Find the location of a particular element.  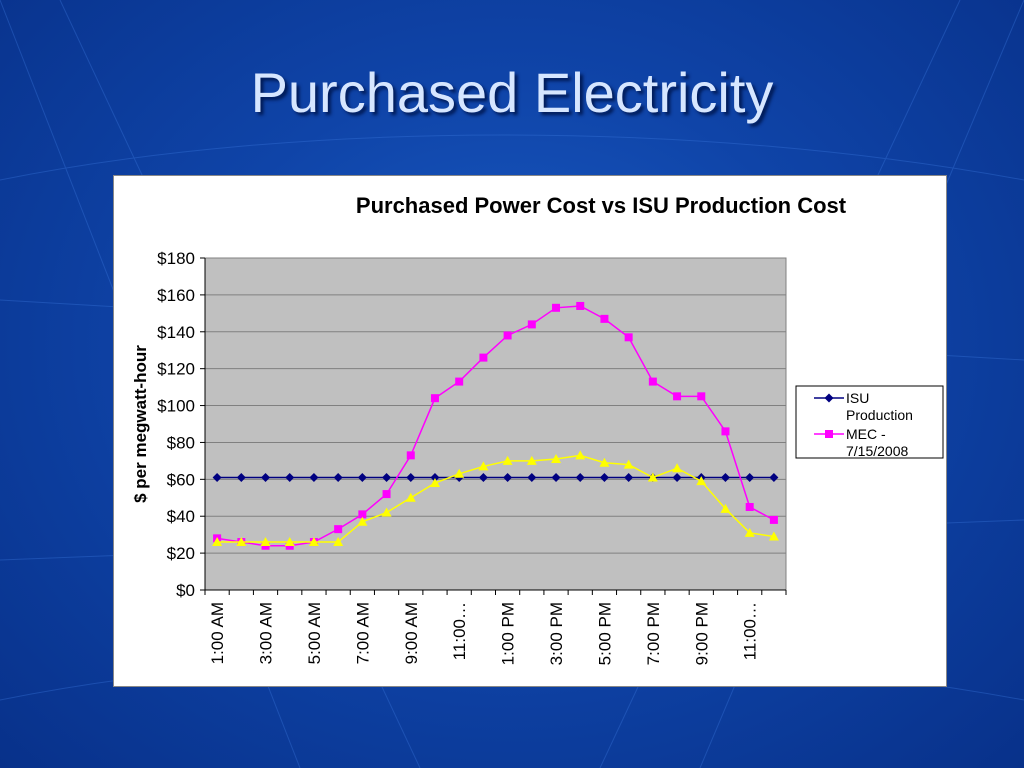

series-line is located at coordinates (496, 498).